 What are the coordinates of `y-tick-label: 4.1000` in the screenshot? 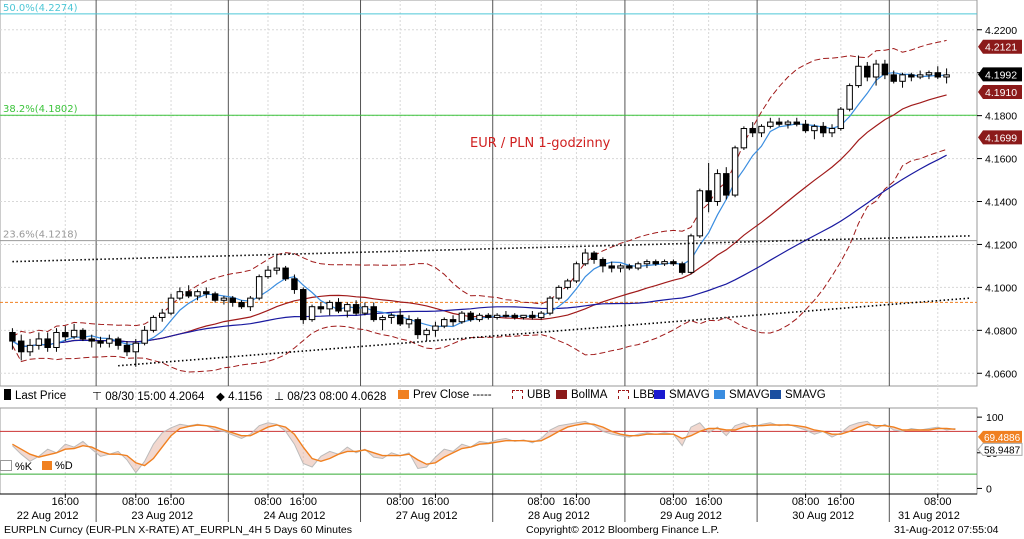 It's located at (1001, 288).